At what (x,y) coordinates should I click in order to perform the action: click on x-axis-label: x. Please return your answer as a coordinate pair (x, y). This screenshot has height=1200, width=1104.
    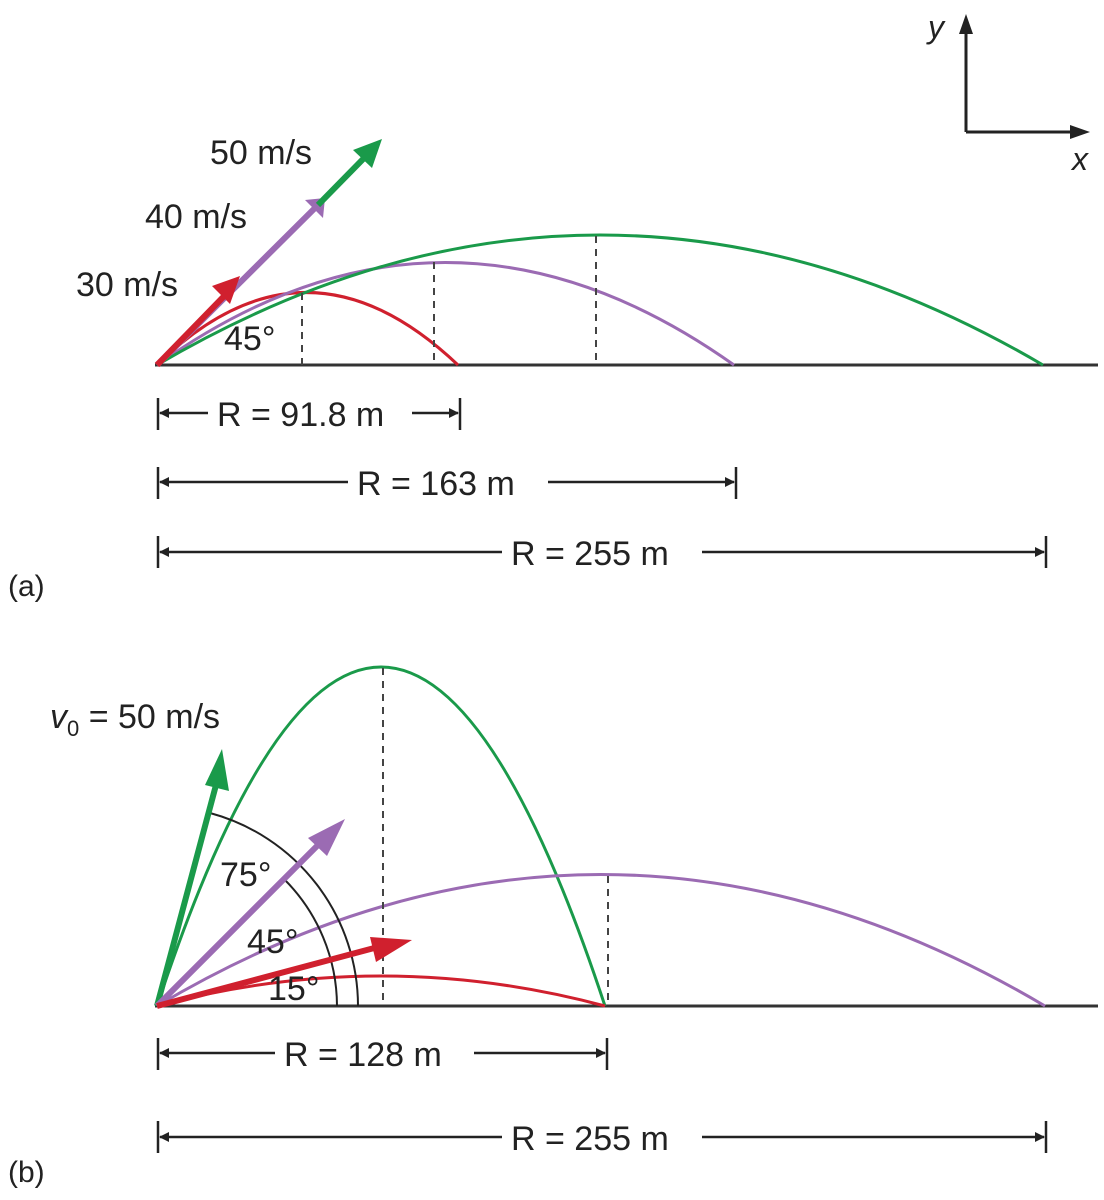
    Looking at the image, I should click on (1079, 159).